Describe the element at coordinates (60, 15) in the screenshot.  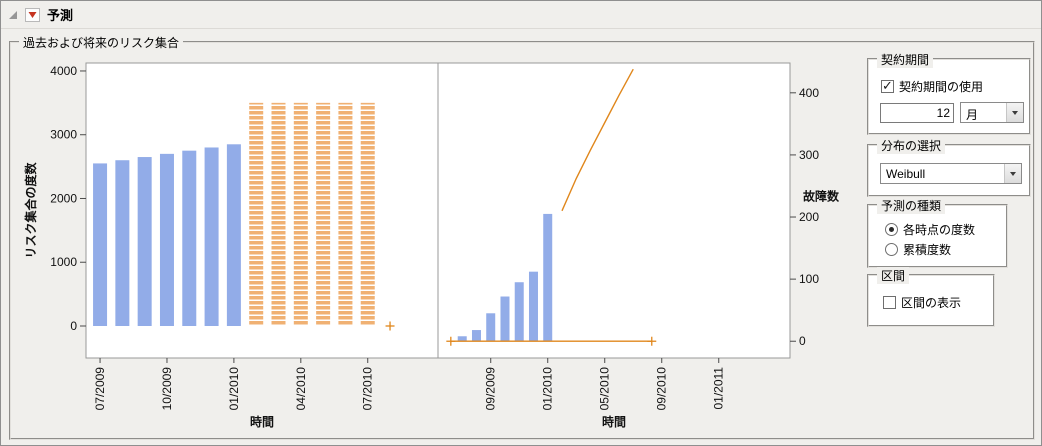
I see `report-title: 予測` at that location.